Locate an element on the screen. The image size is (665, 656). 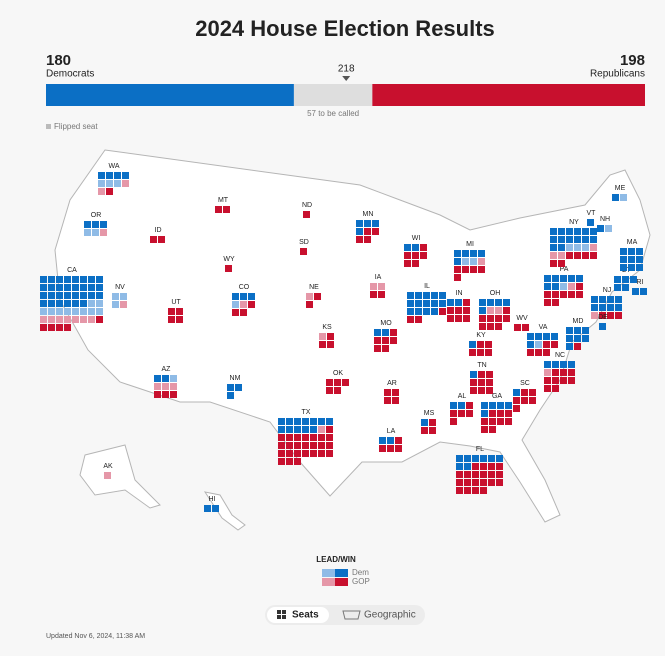
state-label: NV is located at coordinates (120, 287).